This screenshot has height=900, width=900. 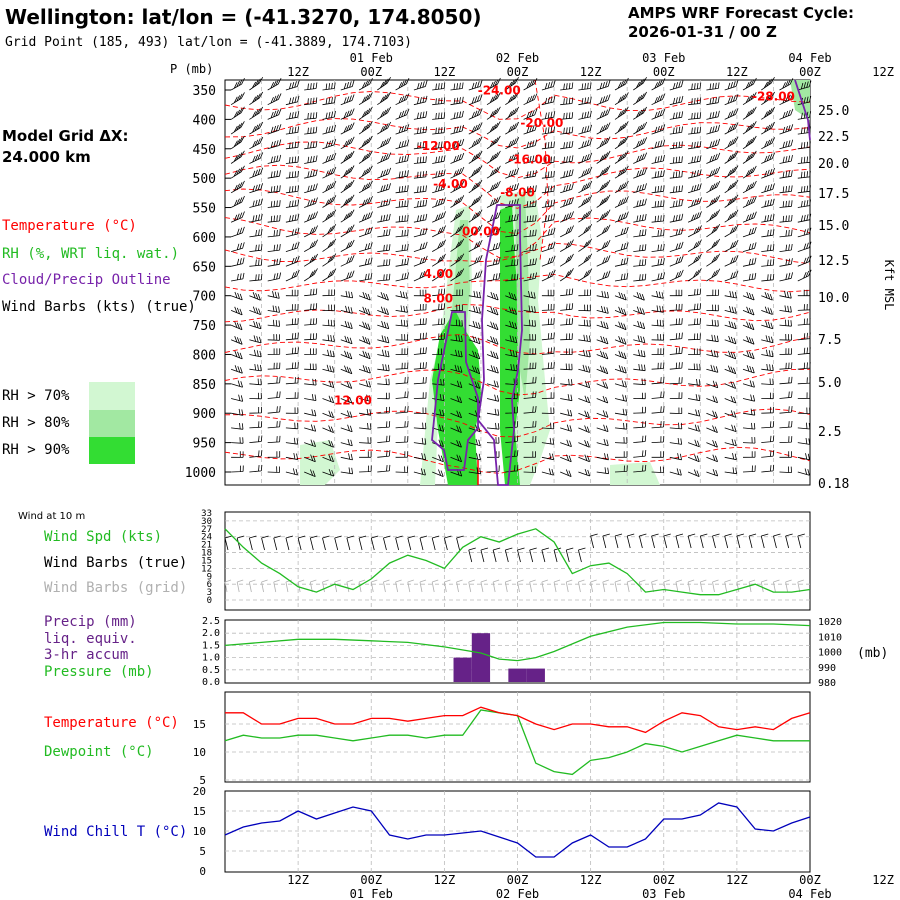 I want to click on rh80-swatch, so click(x=112, y=423).